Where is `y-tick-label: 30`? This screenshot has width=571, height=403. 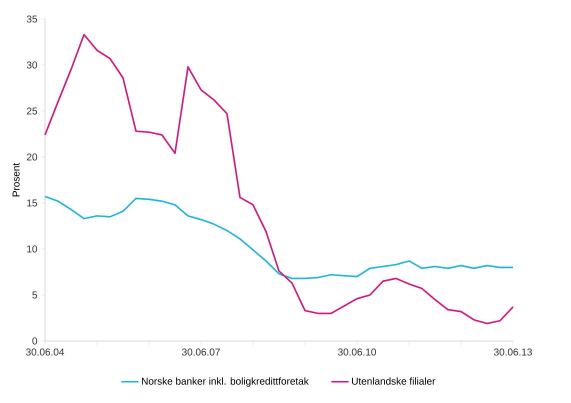
y-tick-label: 30 is located at coordinates (32, 65).